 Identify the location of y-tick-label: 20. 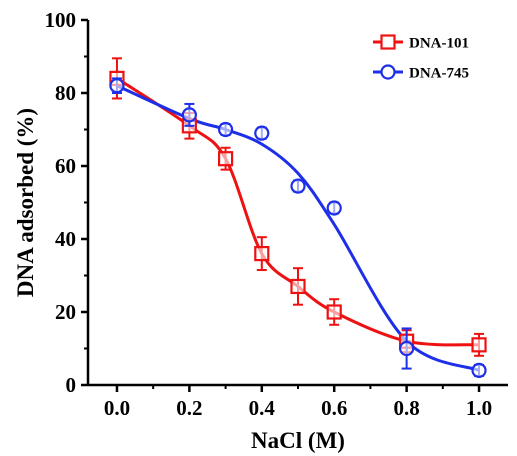
(65, 312).